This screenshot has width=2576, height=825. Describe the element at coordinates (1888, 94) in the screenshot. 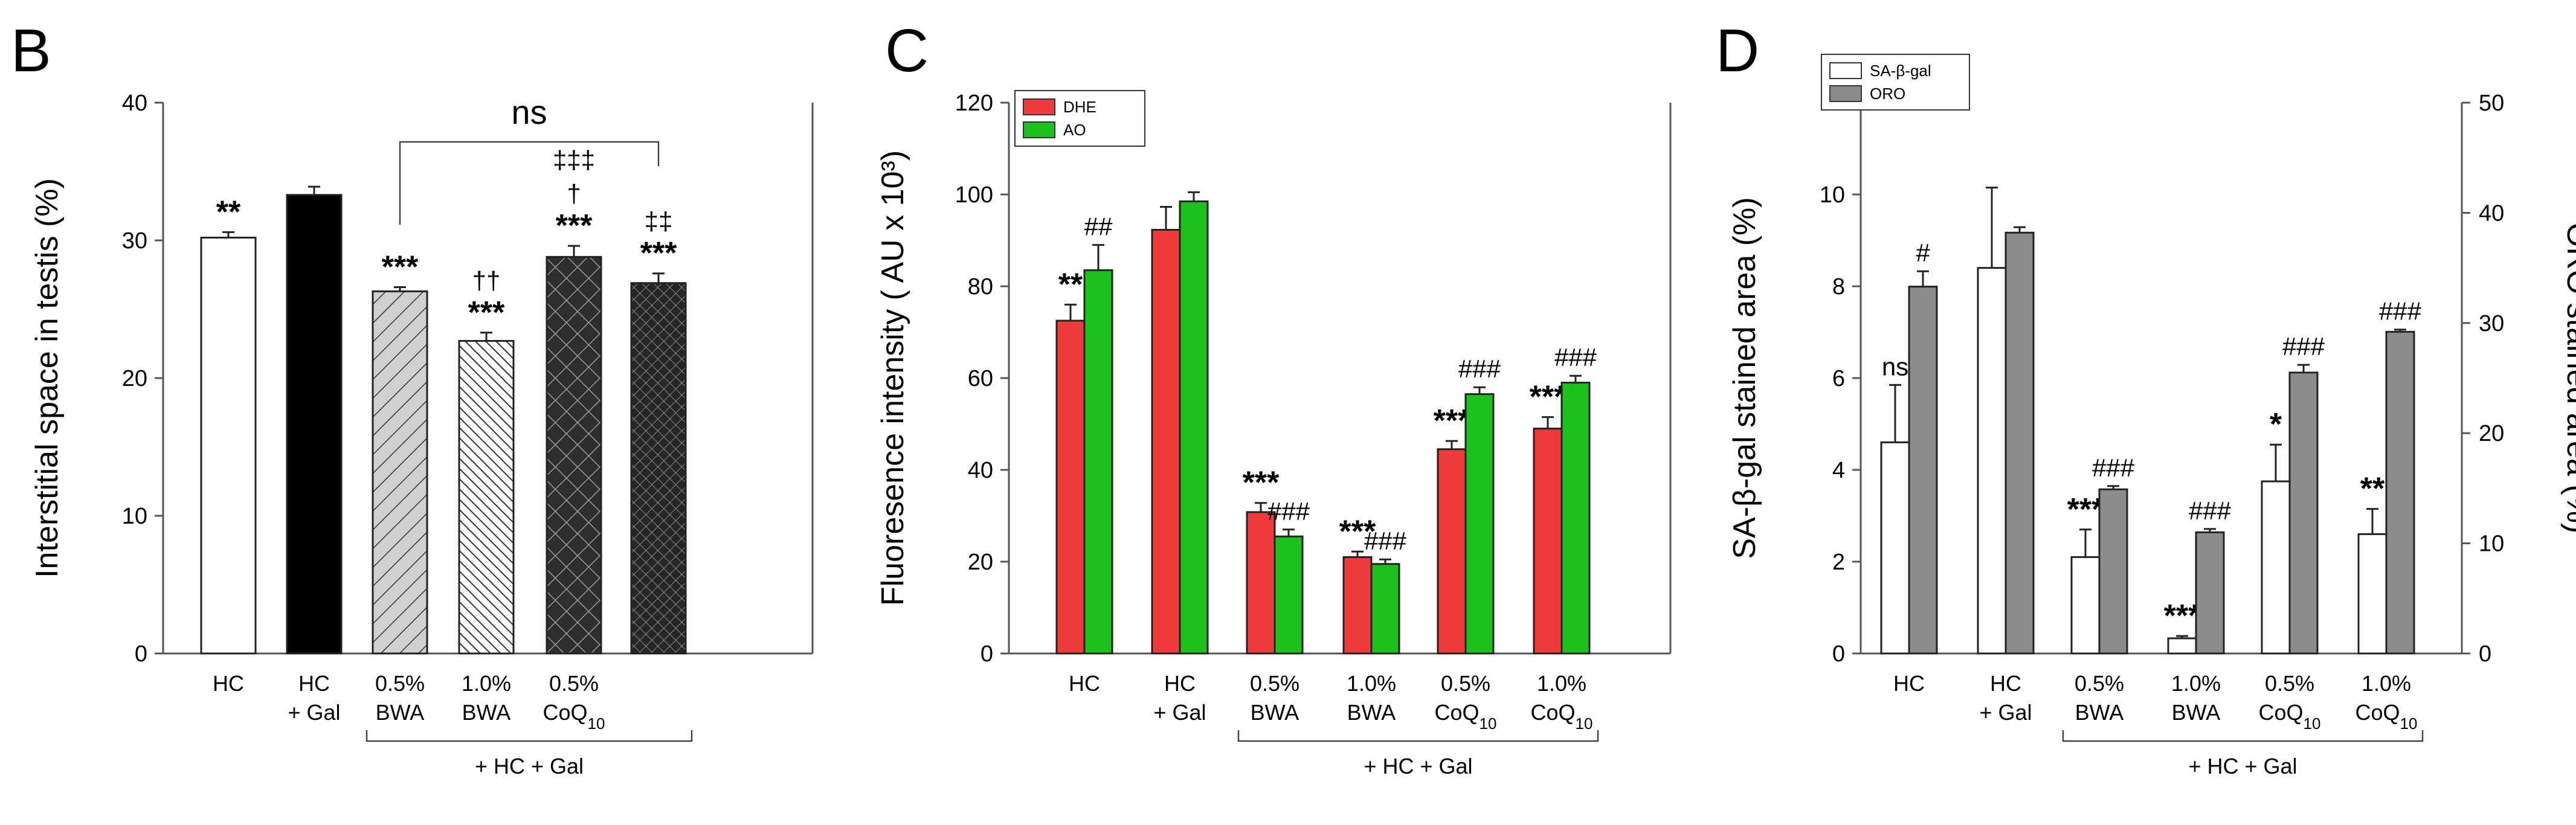

I see `legend-label: ORO` at that location.